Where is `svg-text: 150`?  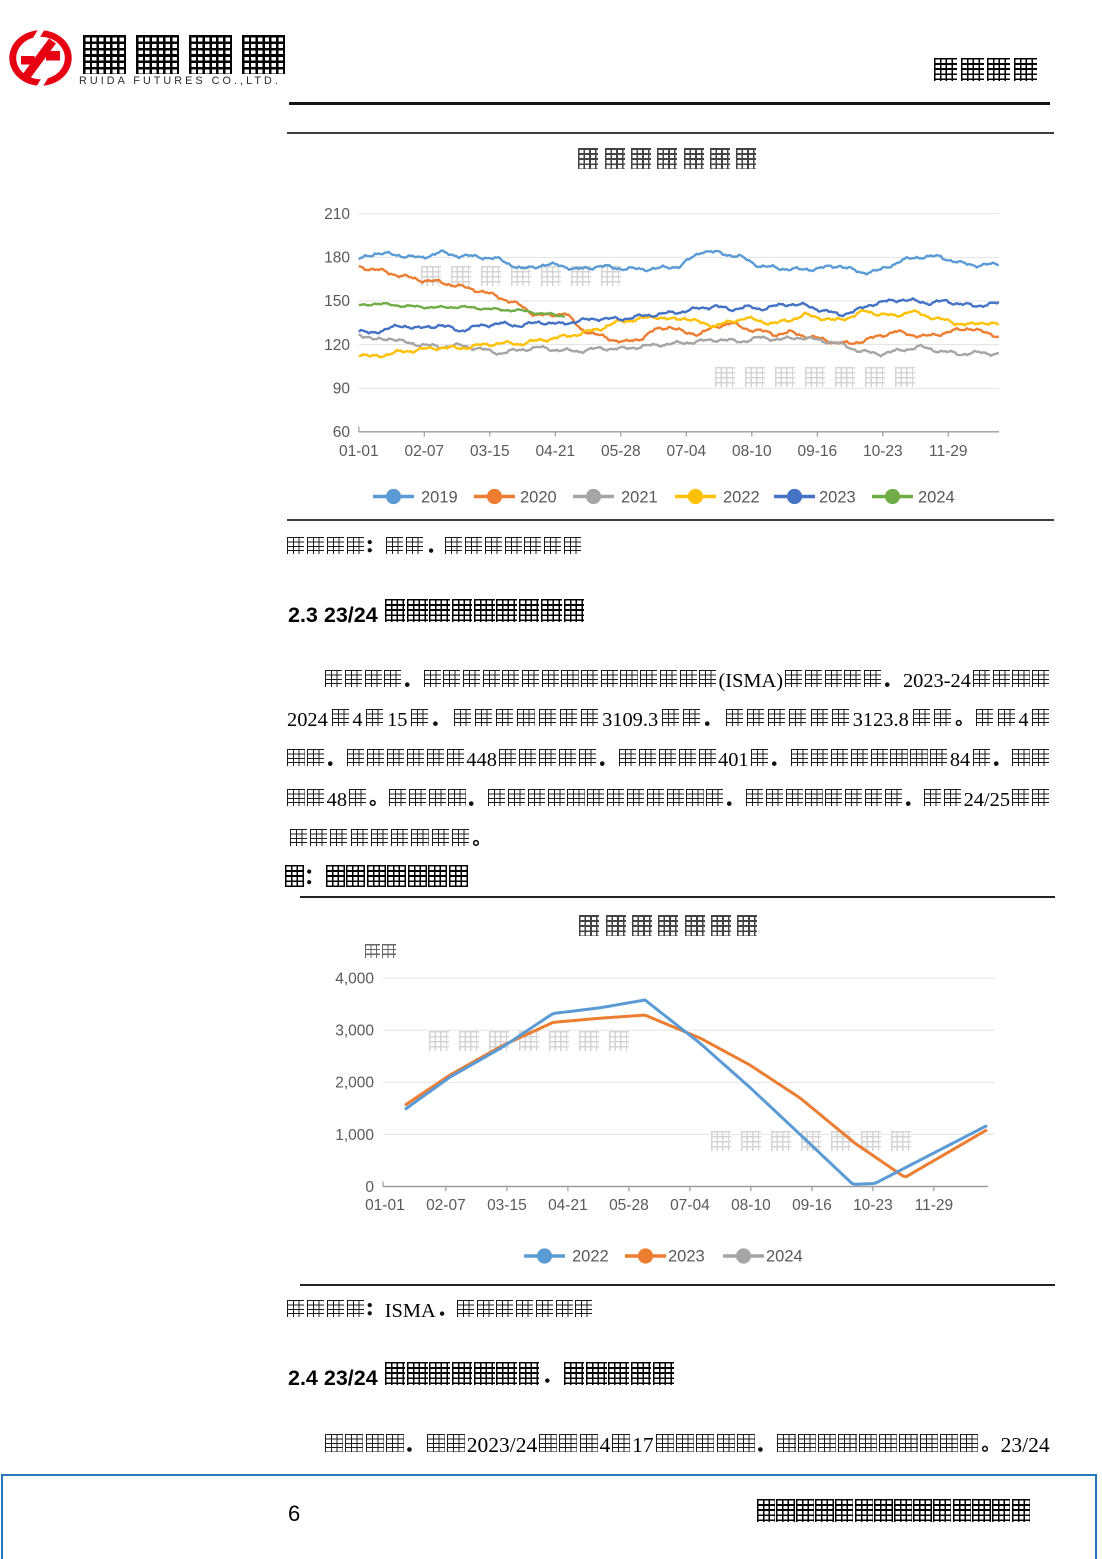 svg-text: 150 is located at coordinates (337, 301).